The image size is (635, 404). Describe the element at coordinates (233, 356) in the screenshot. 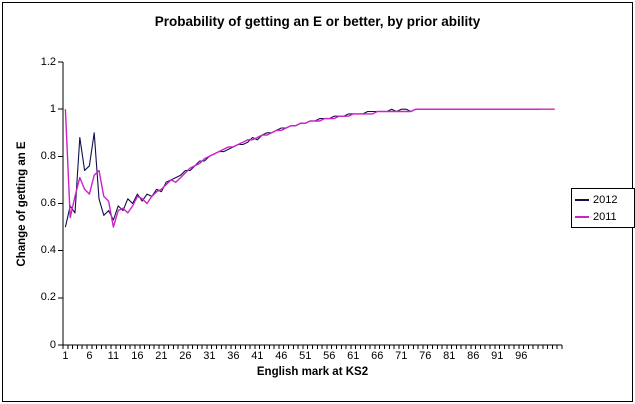

I see `x-tick-label: 36` at that location.